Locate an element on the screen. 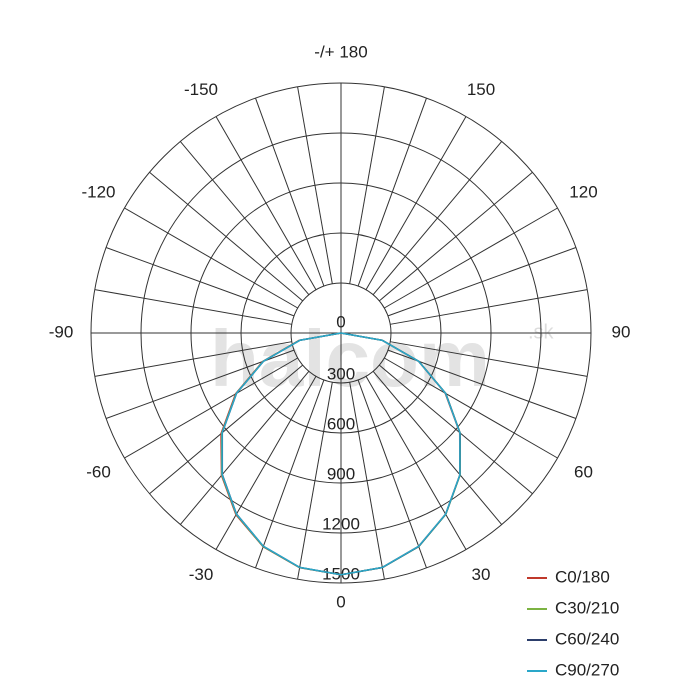  legend-label: C30/210 is located at coordinates (587, 607).